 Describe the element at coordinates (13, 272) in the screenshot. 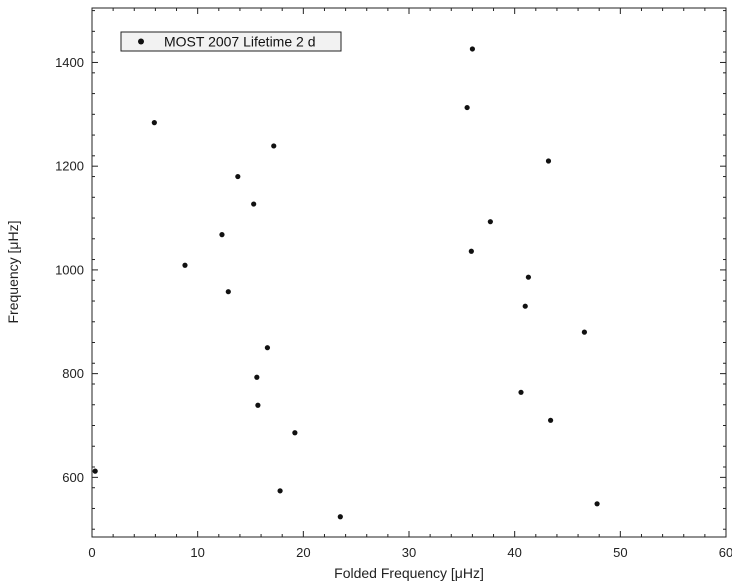

I see `y-axis-label: Frequency [μHz]` at that location.